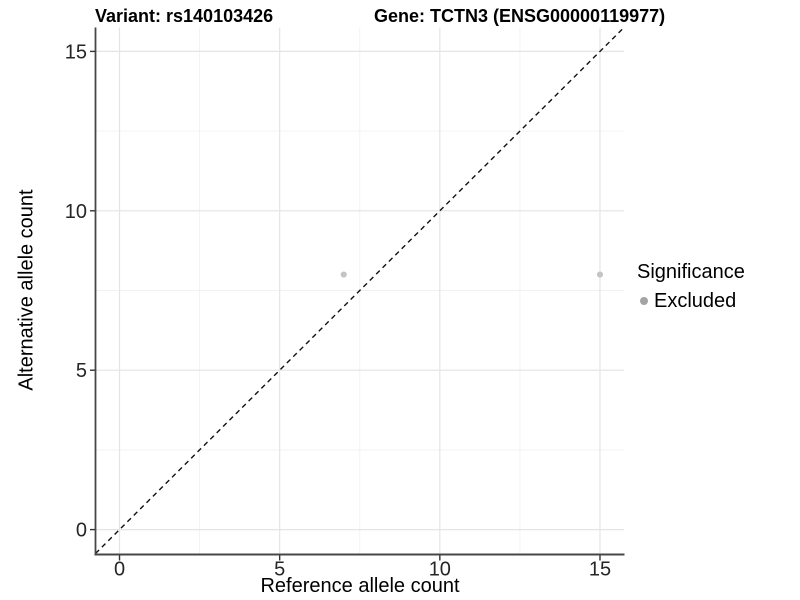  Describe the element at coordinates (695, 300) in the screenshot. I see `legend-item-label: Excluded` at that location.